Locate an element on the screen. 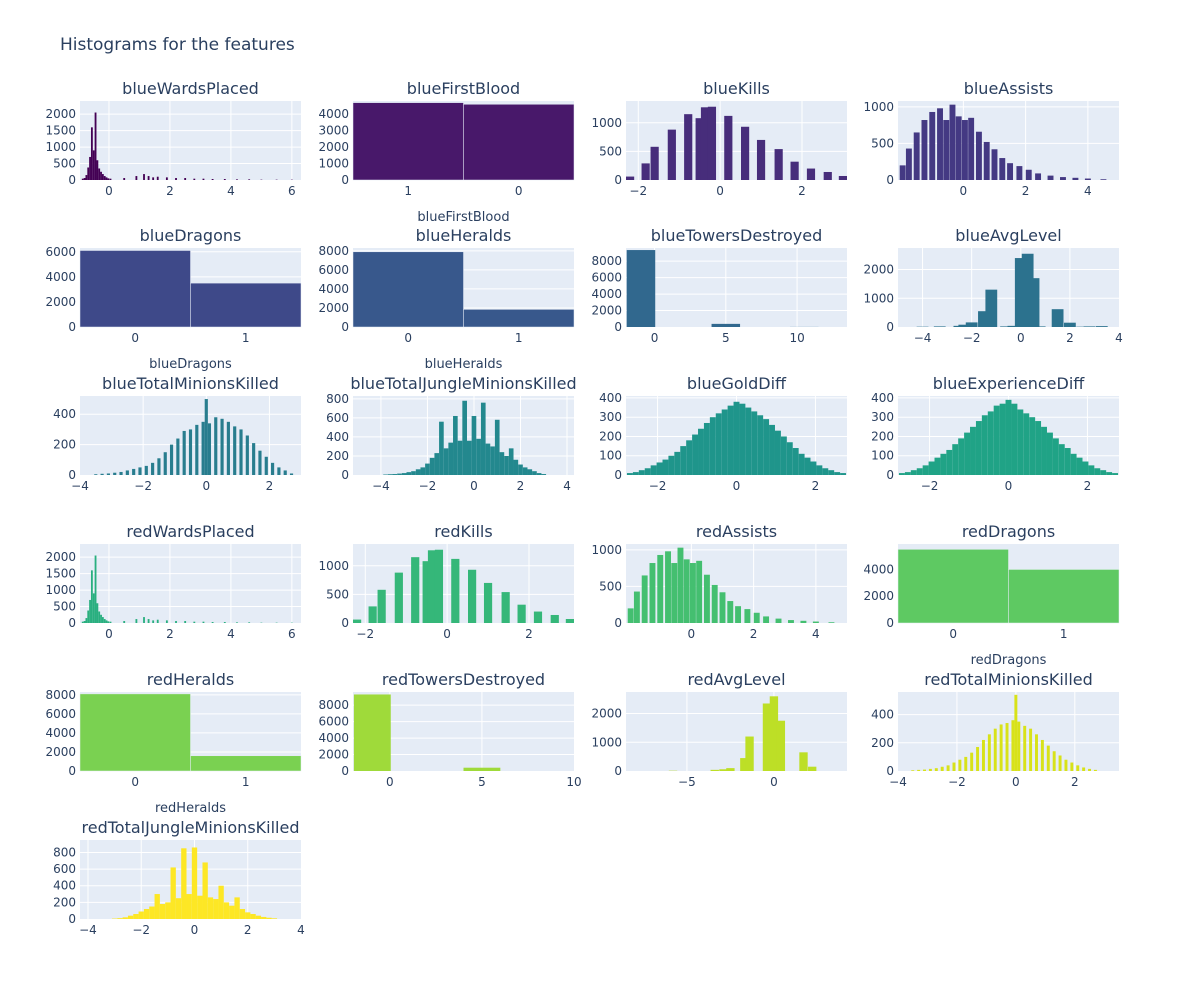 Image resolution: width=1200 pixels, height=1000 pixels. y-tick-label: 4000 is located at coordinates (333, 738).